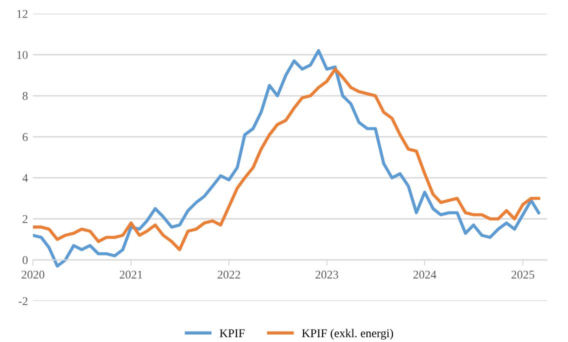 The width and height of the screenshot is (568, 342). What do you see at coordinates (22, 14) in the screenshot?
I see `y-tick-label: 12` at bounding box center [22, 14].